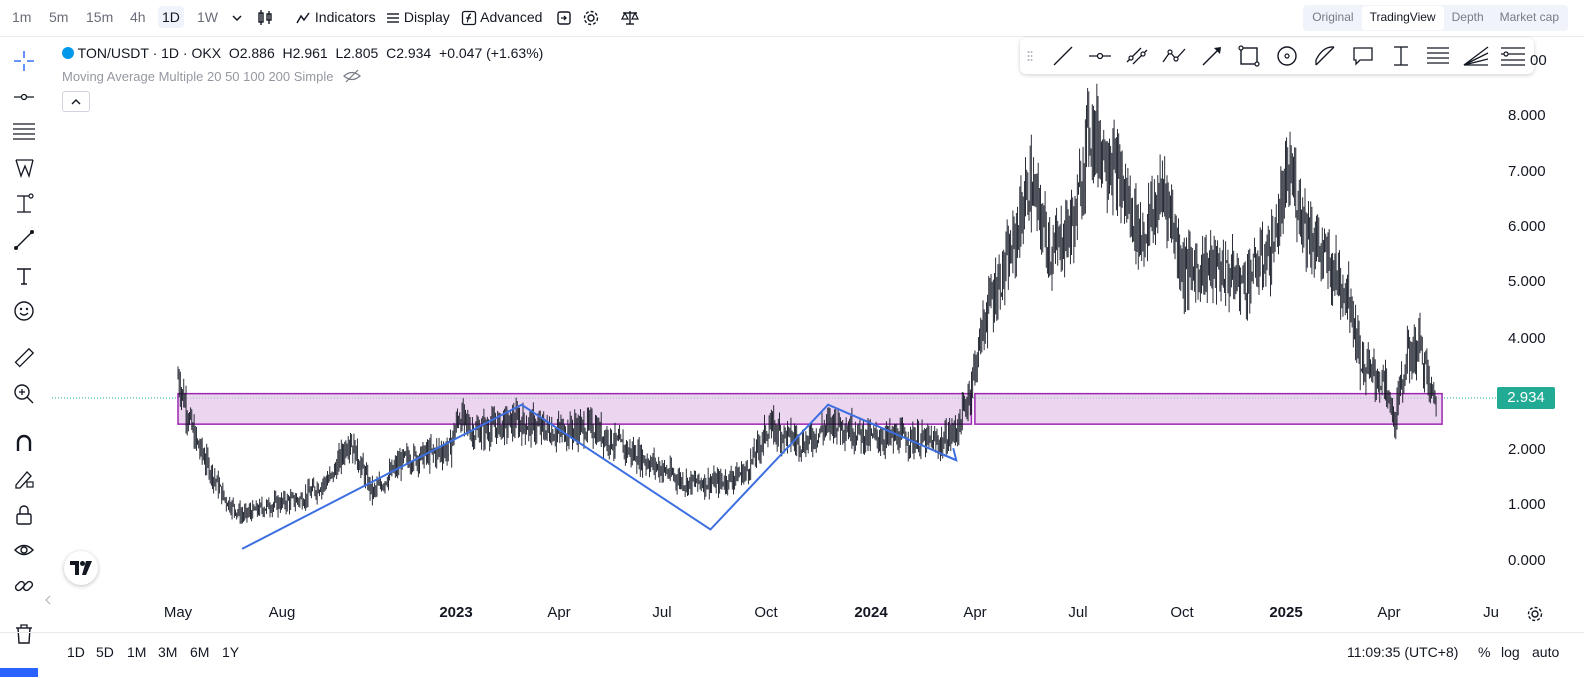 The width and height of the screenshot is (1584, 678). I want to click on auto-toggle: auto, so click(1546, 652).